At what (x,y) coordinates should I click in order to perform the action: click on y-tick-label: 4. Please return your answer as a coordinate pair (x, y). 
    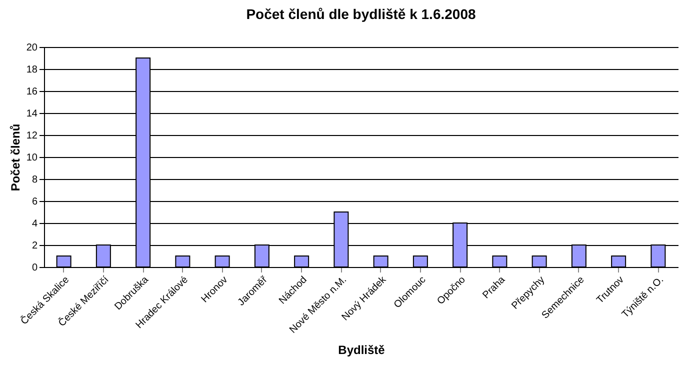
    Looking at the image, I should click on (35, 224).